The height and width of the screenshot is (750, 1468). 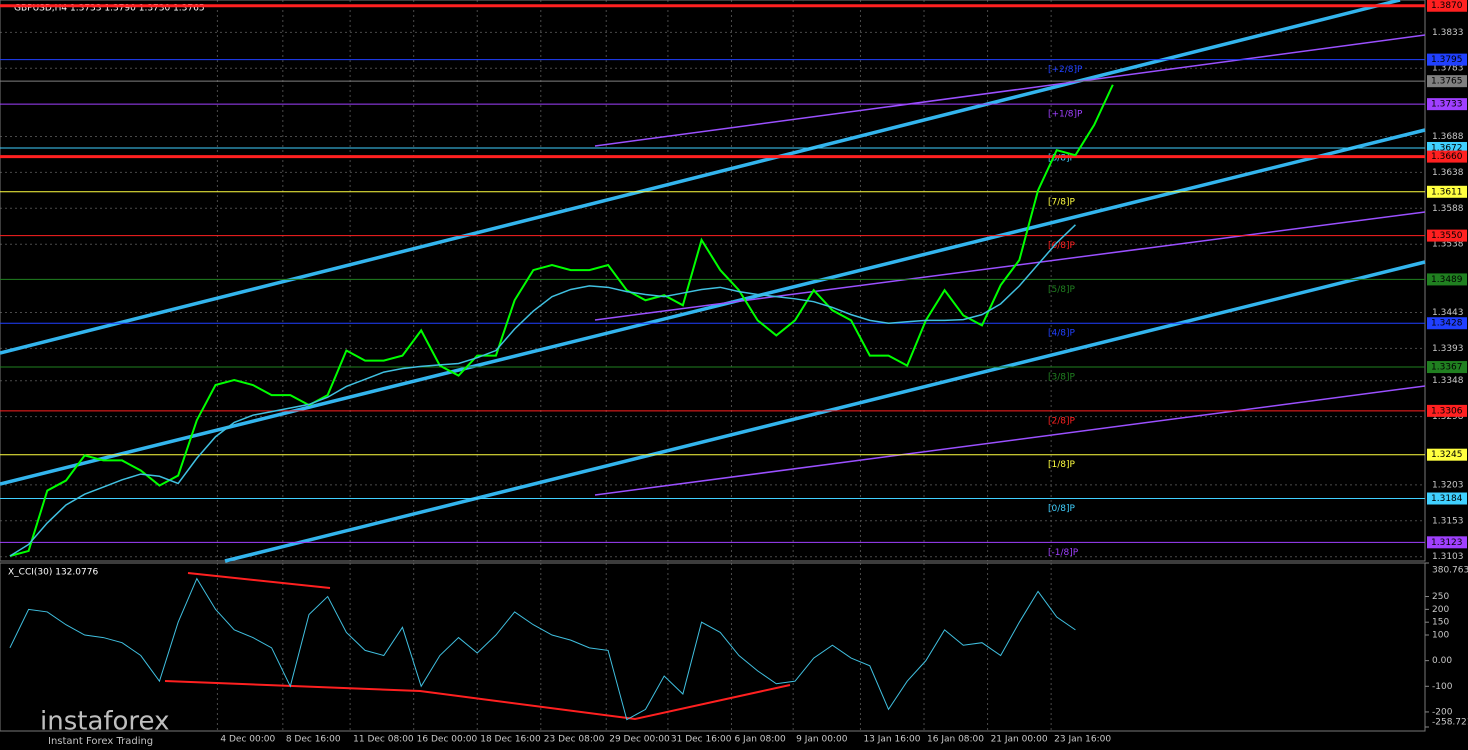 What do you see at coordinates (1448, 245) in the screenshot?
I see `y-tick-label: 1.3538` at bounding box center [1448, 245].